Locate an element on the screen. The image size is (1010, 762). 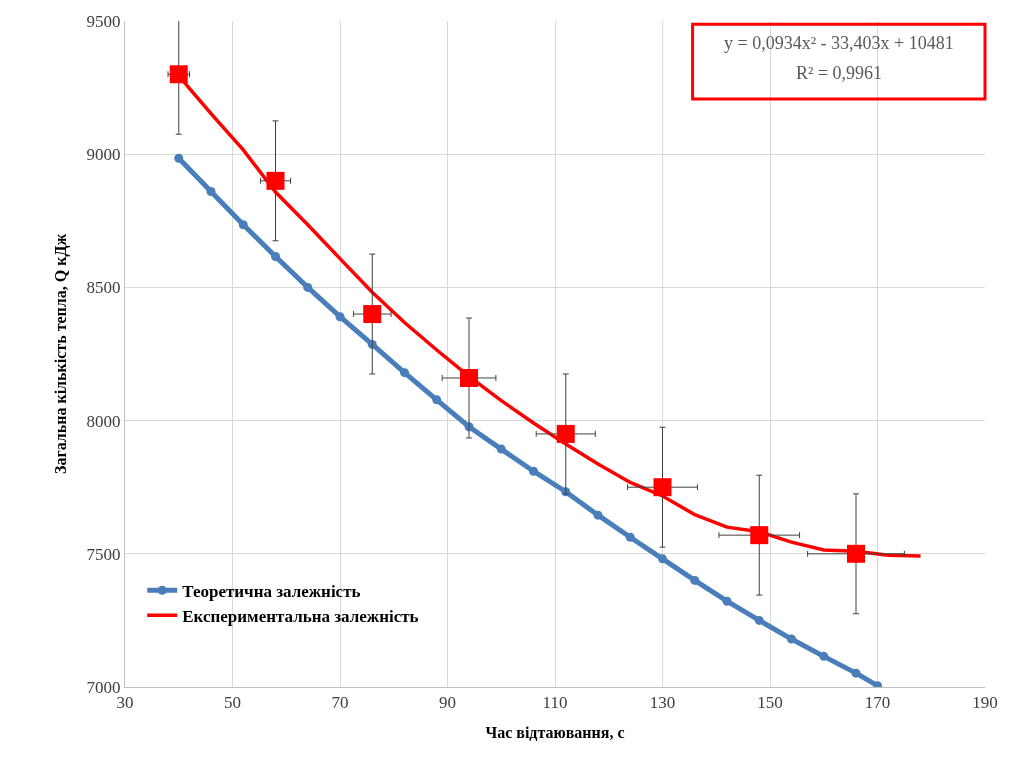
x-tick-label: 90 is located at coordinates (447, 703).